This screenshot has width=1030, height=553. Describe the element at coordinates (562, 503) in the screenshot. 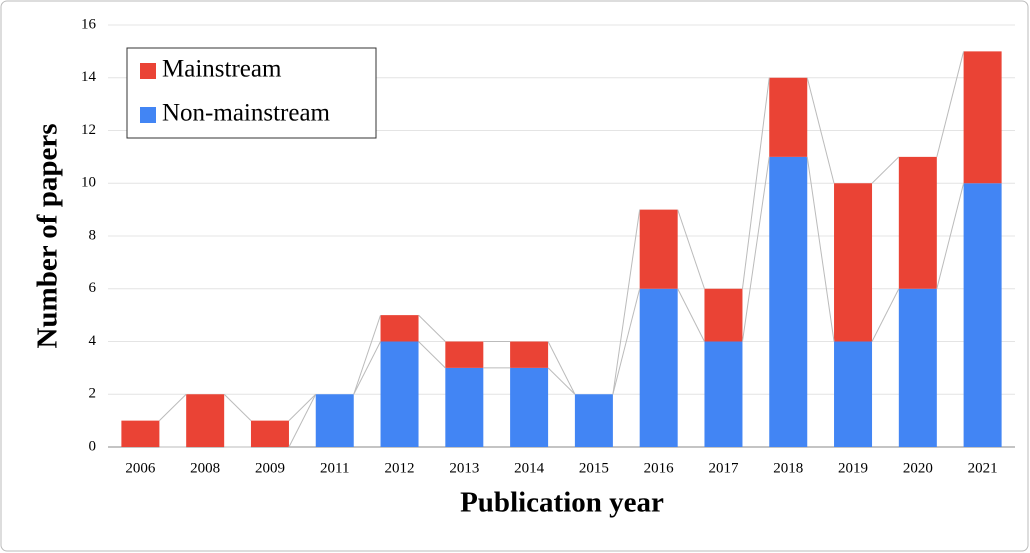

I see `x-axis-label: Publication year` at that location.